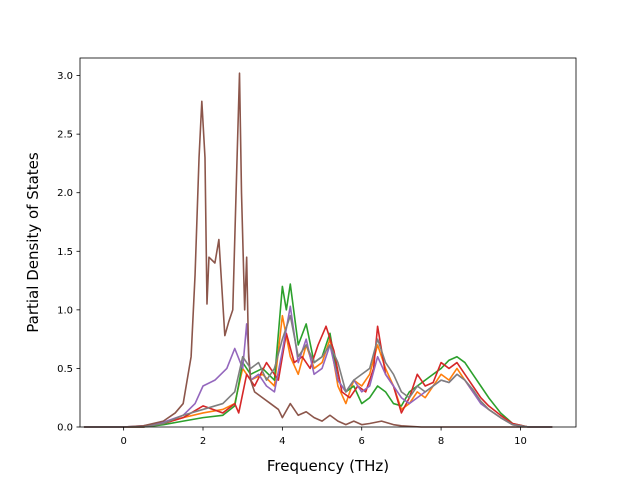 The height and width of the screenshot is (480, 640). I want to click on x-tick-label: 8, so click(441, 441).